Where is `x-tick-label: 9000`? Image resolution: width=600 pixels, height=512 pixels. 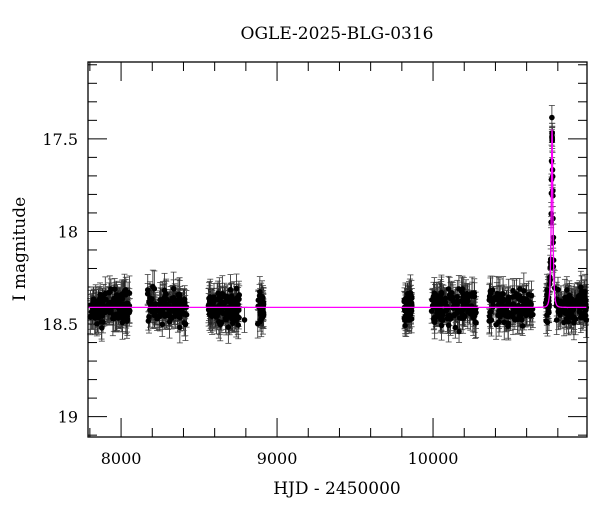
x-tick-label: 9000 is located at coordinates (277, 458).